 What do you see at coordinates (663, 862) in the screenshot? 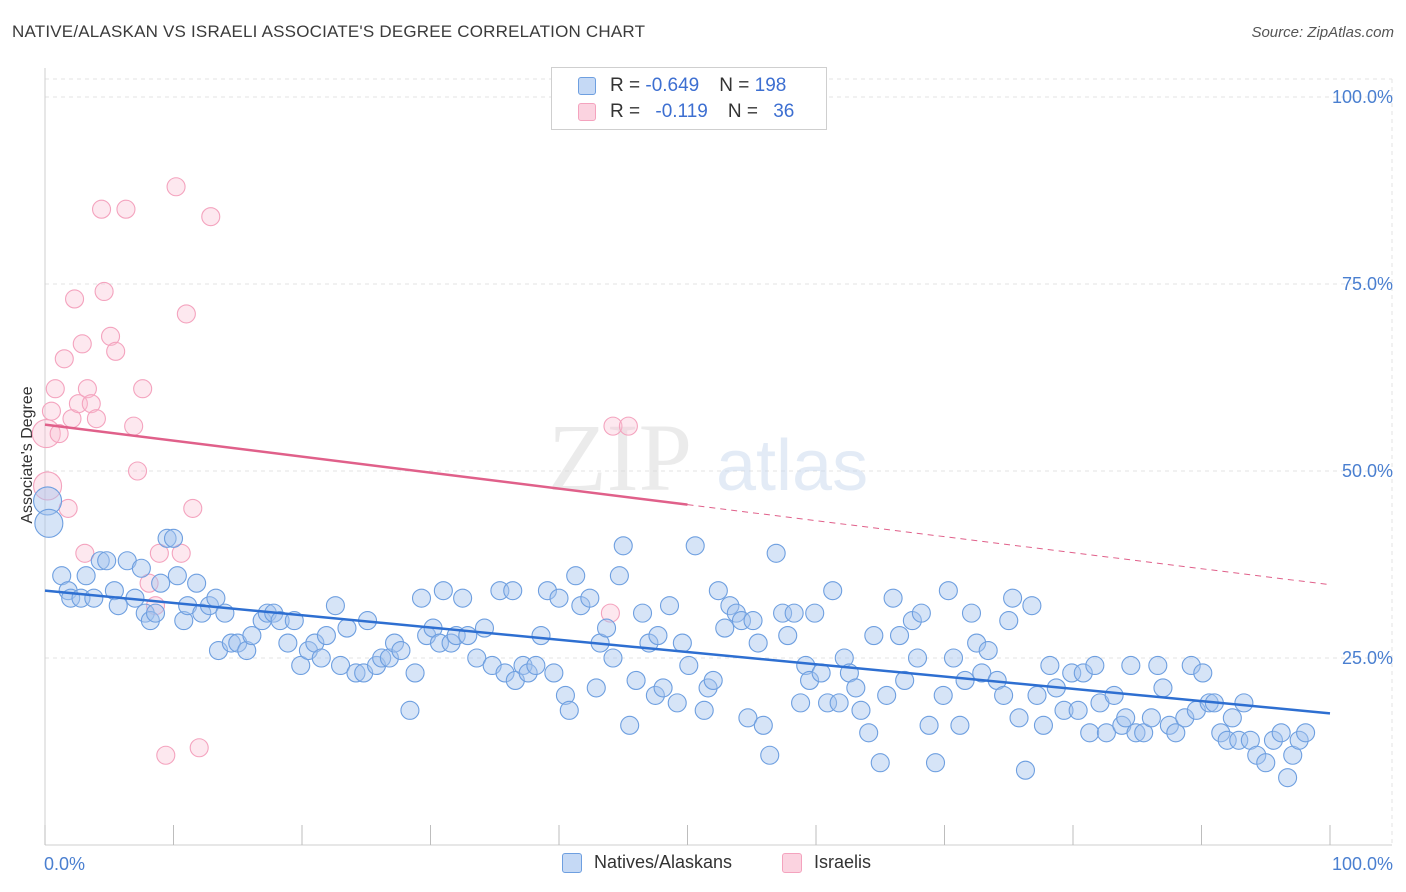
I see `series-label-natives: Natives/Alaskans` at bounding box center [663, 862].